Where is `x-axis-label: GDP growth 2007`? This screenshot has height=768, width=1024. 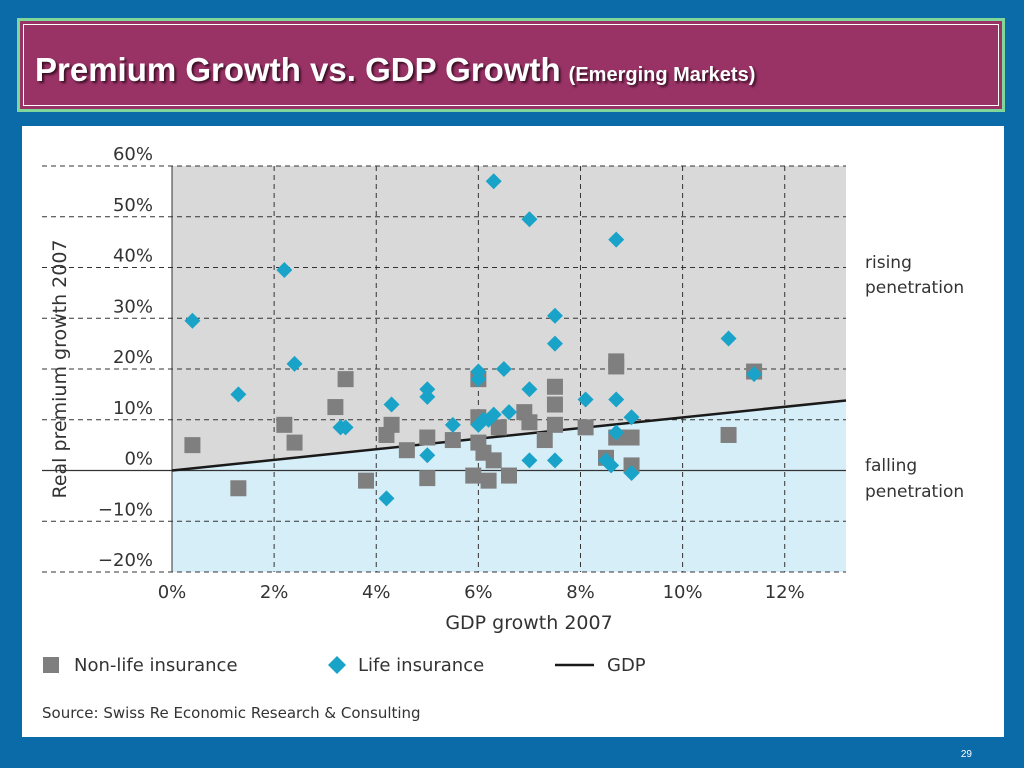
x-axis-label: GDP growth 2007 is located at coordinates (528, 623).